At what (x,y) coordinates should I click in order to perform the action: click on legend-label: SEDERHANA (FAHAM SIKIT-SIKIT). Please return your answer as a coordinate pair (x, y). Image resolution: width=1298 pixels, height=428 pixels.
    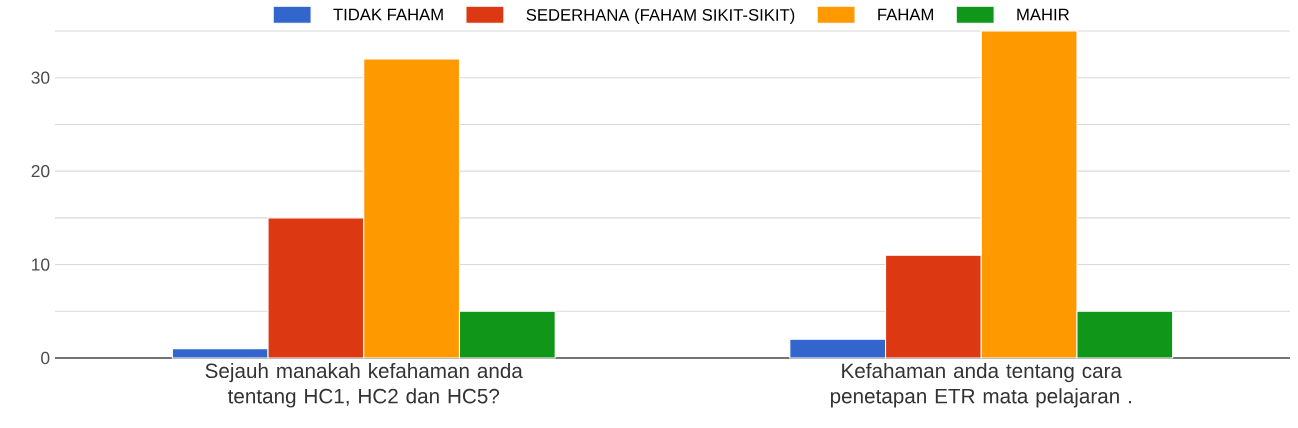
    Looking at the image, I should click on (660, 16).